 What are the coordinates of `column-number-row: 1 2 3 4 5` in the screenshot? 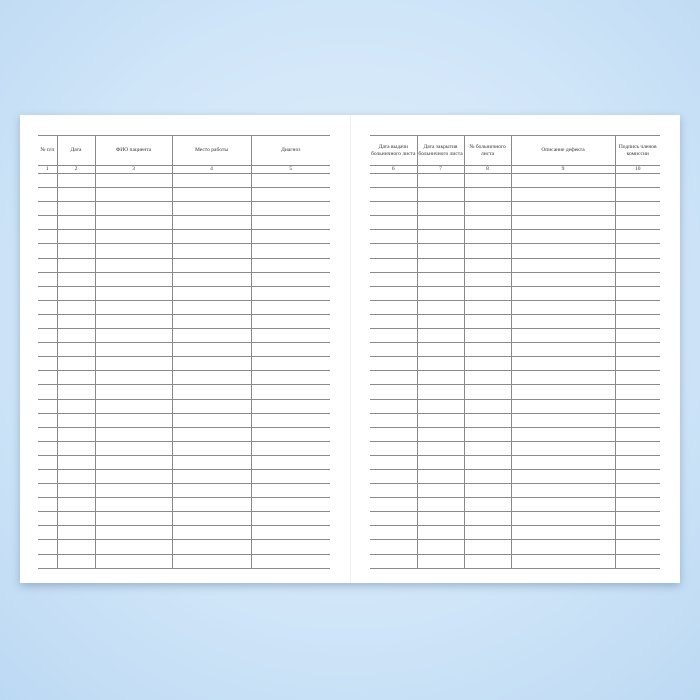 It's located at (184, 169).